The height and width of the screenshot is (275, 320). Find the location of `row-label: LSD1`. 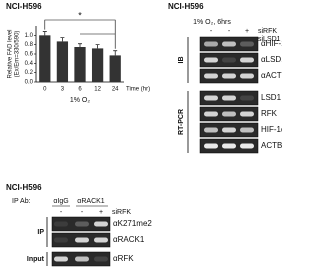

row-label: LSD1 is located at coordinates (271, 97).